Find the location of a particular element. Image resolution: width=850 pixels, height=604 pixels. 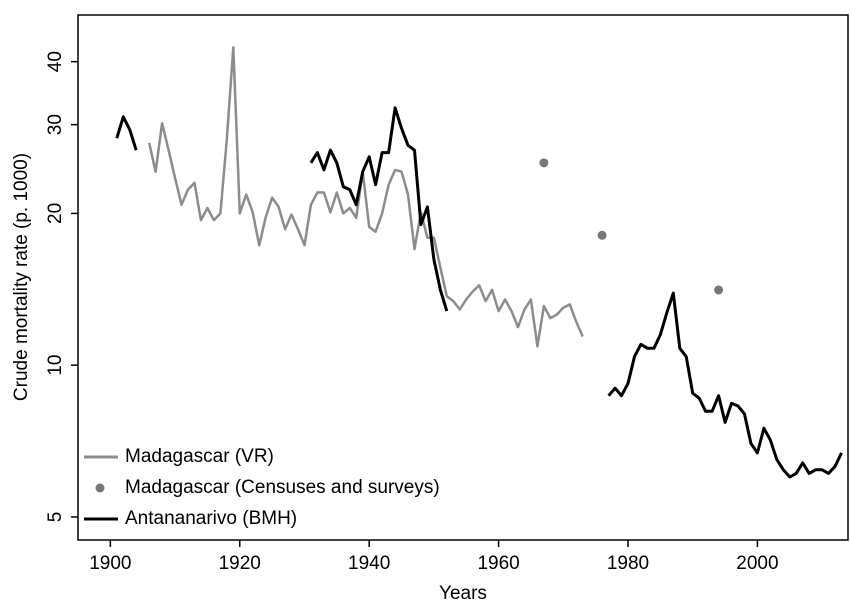

y-tick-label: 10 is located at coordinates (55, 365).